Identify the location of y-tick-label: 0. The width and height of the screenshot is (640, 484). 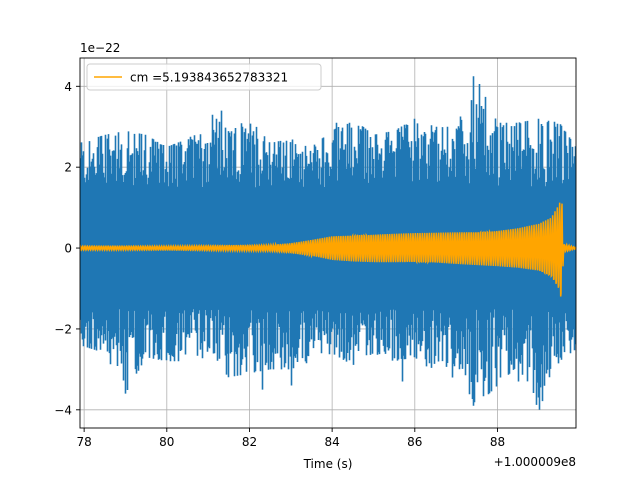
(68, 249).